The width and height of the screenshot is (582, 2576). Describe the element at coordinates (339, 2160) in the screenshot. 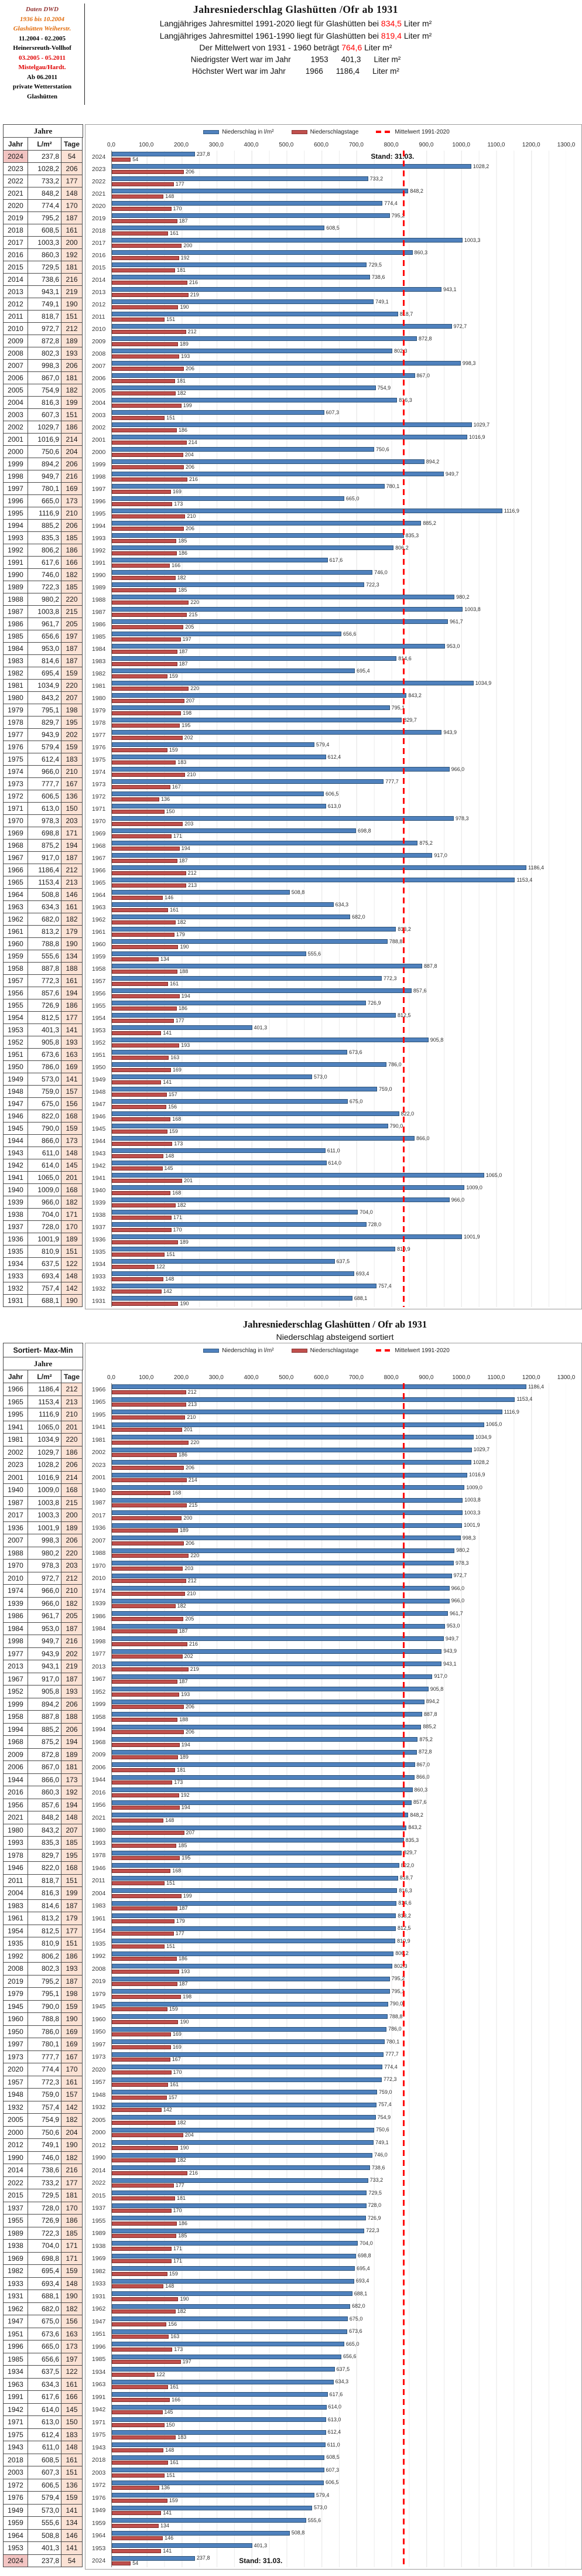

I see `days-bar-line: 182` at that location.